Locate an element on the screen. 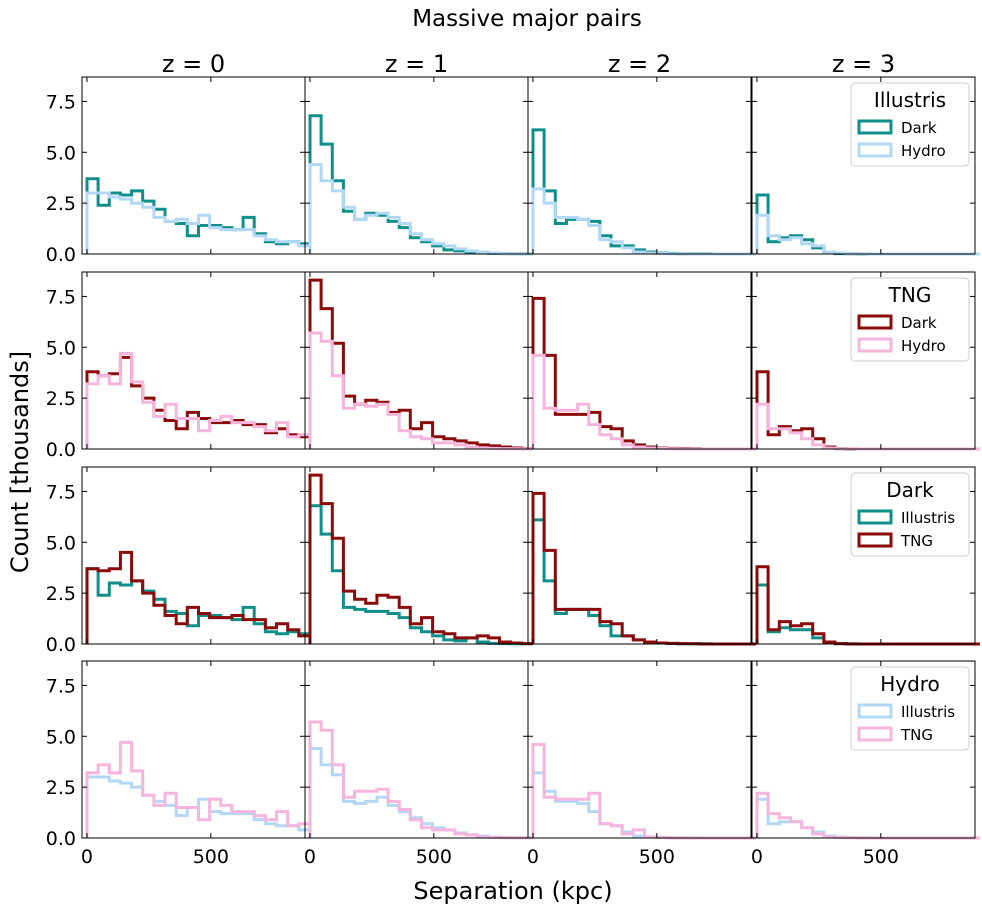 Image resolution: width=982 pixels, height=911 pixels. panel-row1-col0 is located at coordinates (196, 360).